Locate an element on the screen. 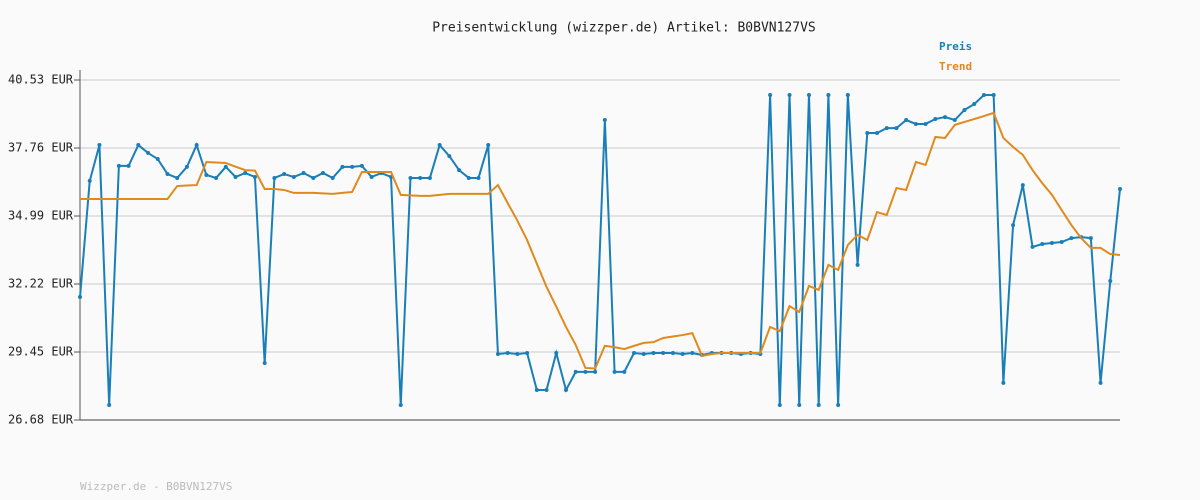 The width and height of the screenshot is (1200, 500). y-tick-label: 26.68 EUR is located at coordinates (41, 420).